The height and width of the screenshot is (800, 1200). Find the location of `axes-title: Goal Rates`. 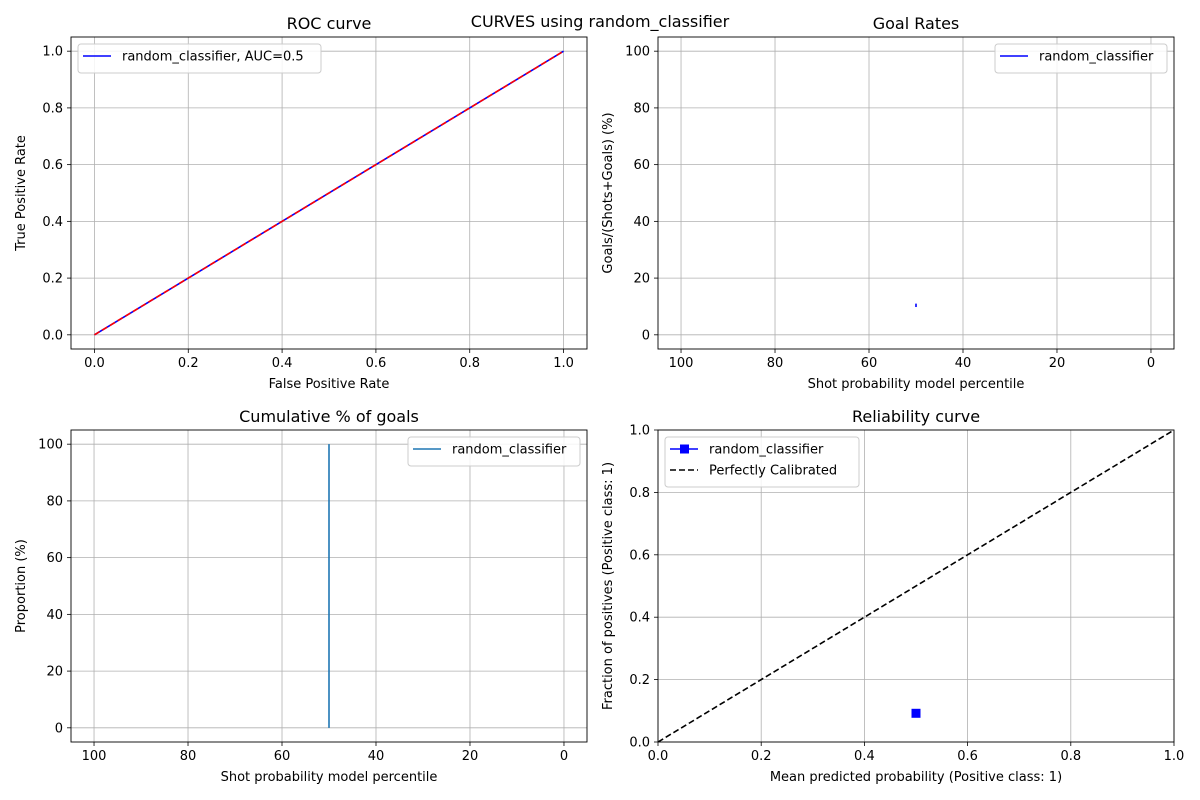

axes-title: Goal Rates is located at coordinates (916, 23).